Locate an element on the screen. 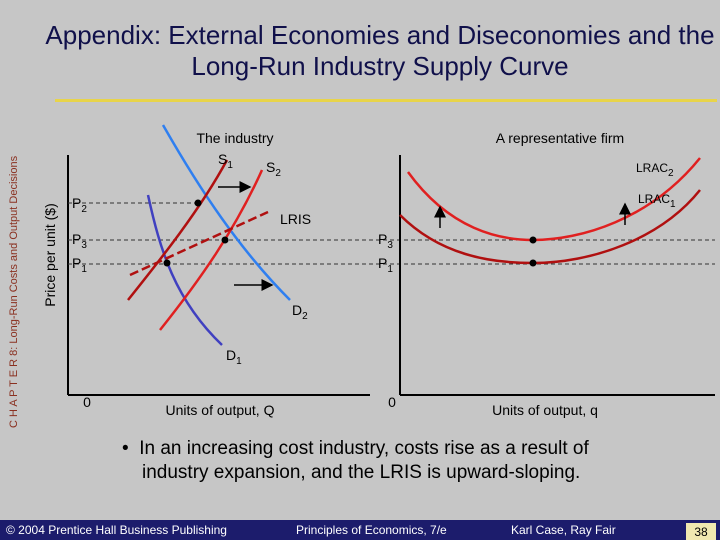  curve-s1 is located at coordinates (178, 230).